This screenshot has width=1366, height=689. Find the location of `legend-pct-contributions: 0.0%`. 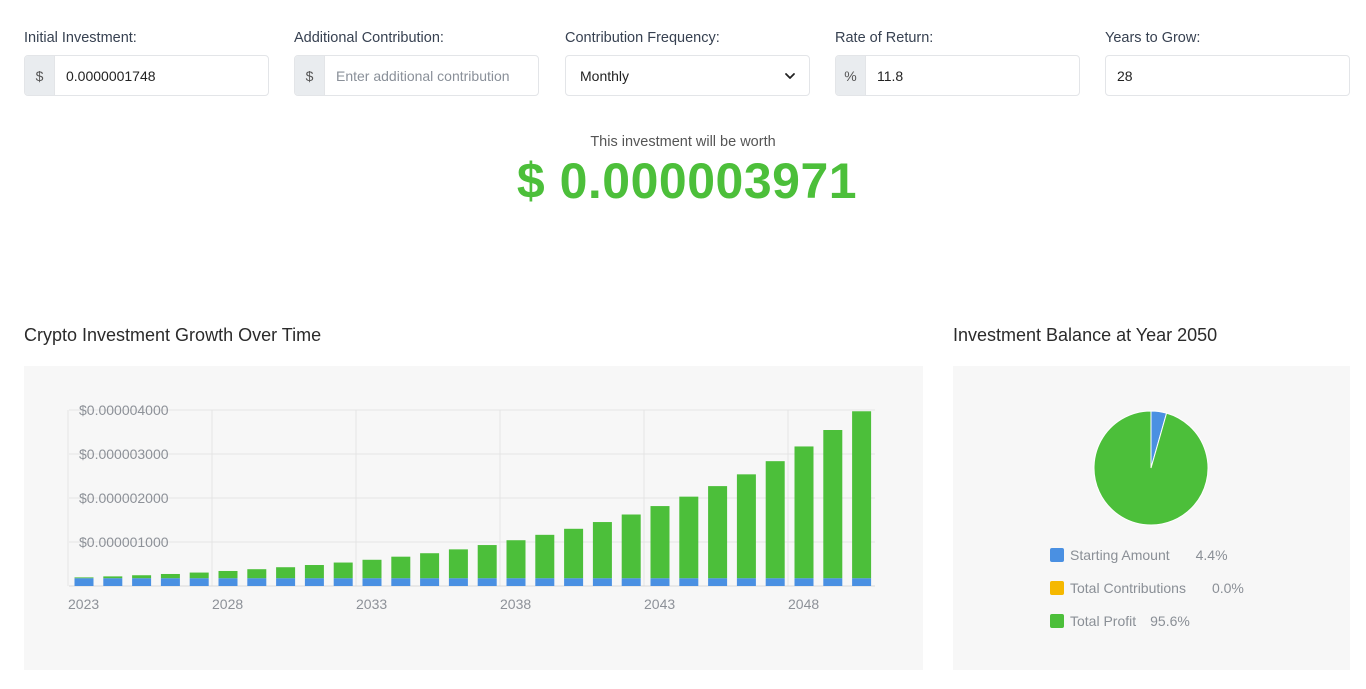

legend-pct-contributions: 0.0% is located at coordinates (1227, 588).